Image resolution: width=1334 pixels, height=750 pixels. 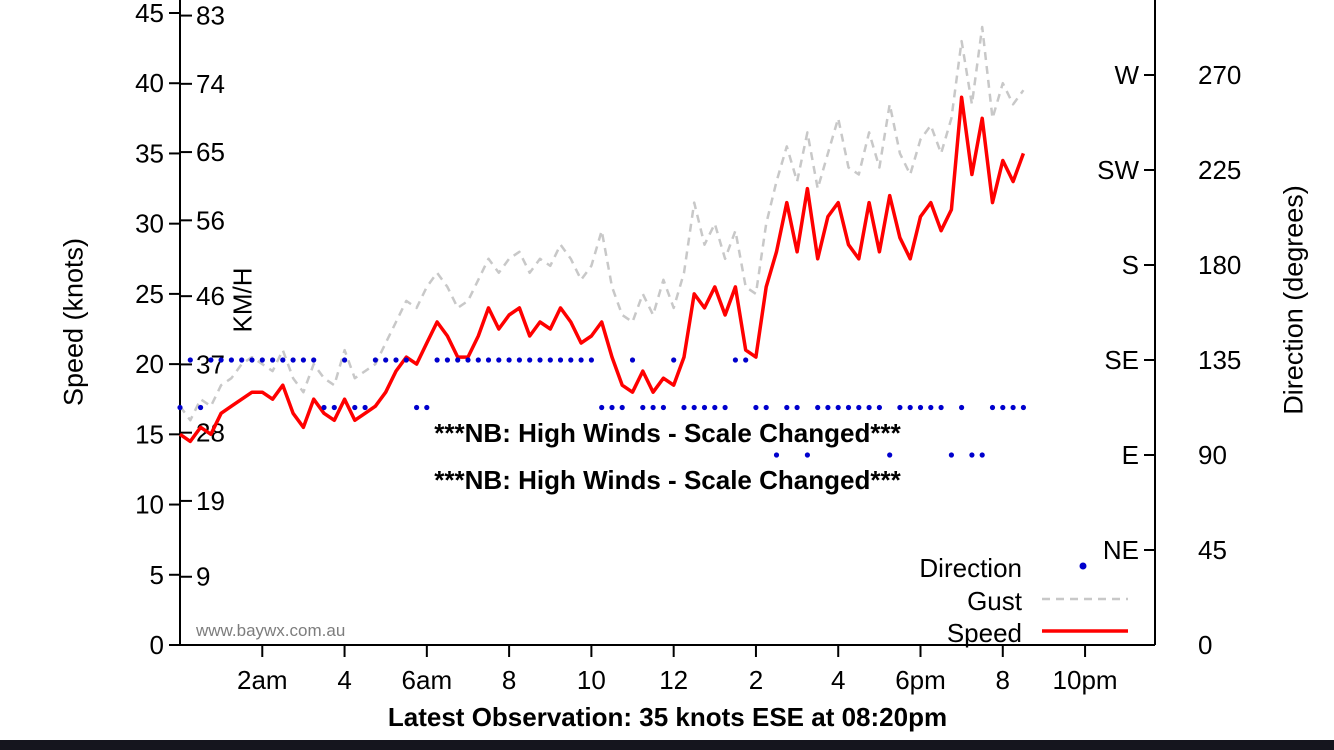 What do you see at coordinates (601, 407) in the screenshot?
I see `direction-dots` at bounding box center [601, 407].